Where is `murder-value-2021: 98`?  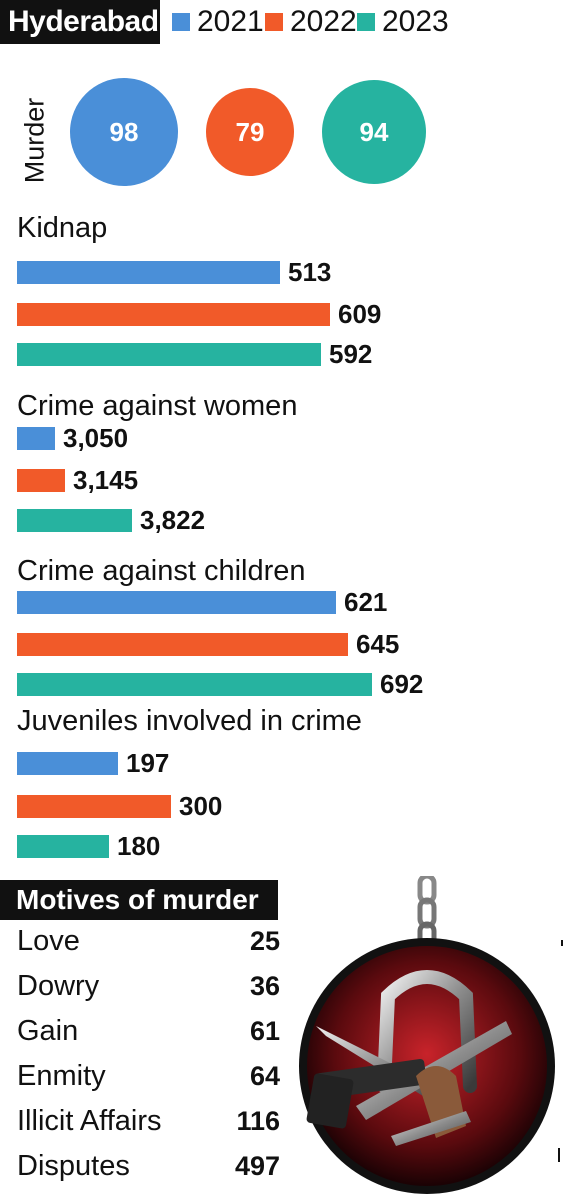 murder-value-2021: 98 is located at coordinates (124, 131).